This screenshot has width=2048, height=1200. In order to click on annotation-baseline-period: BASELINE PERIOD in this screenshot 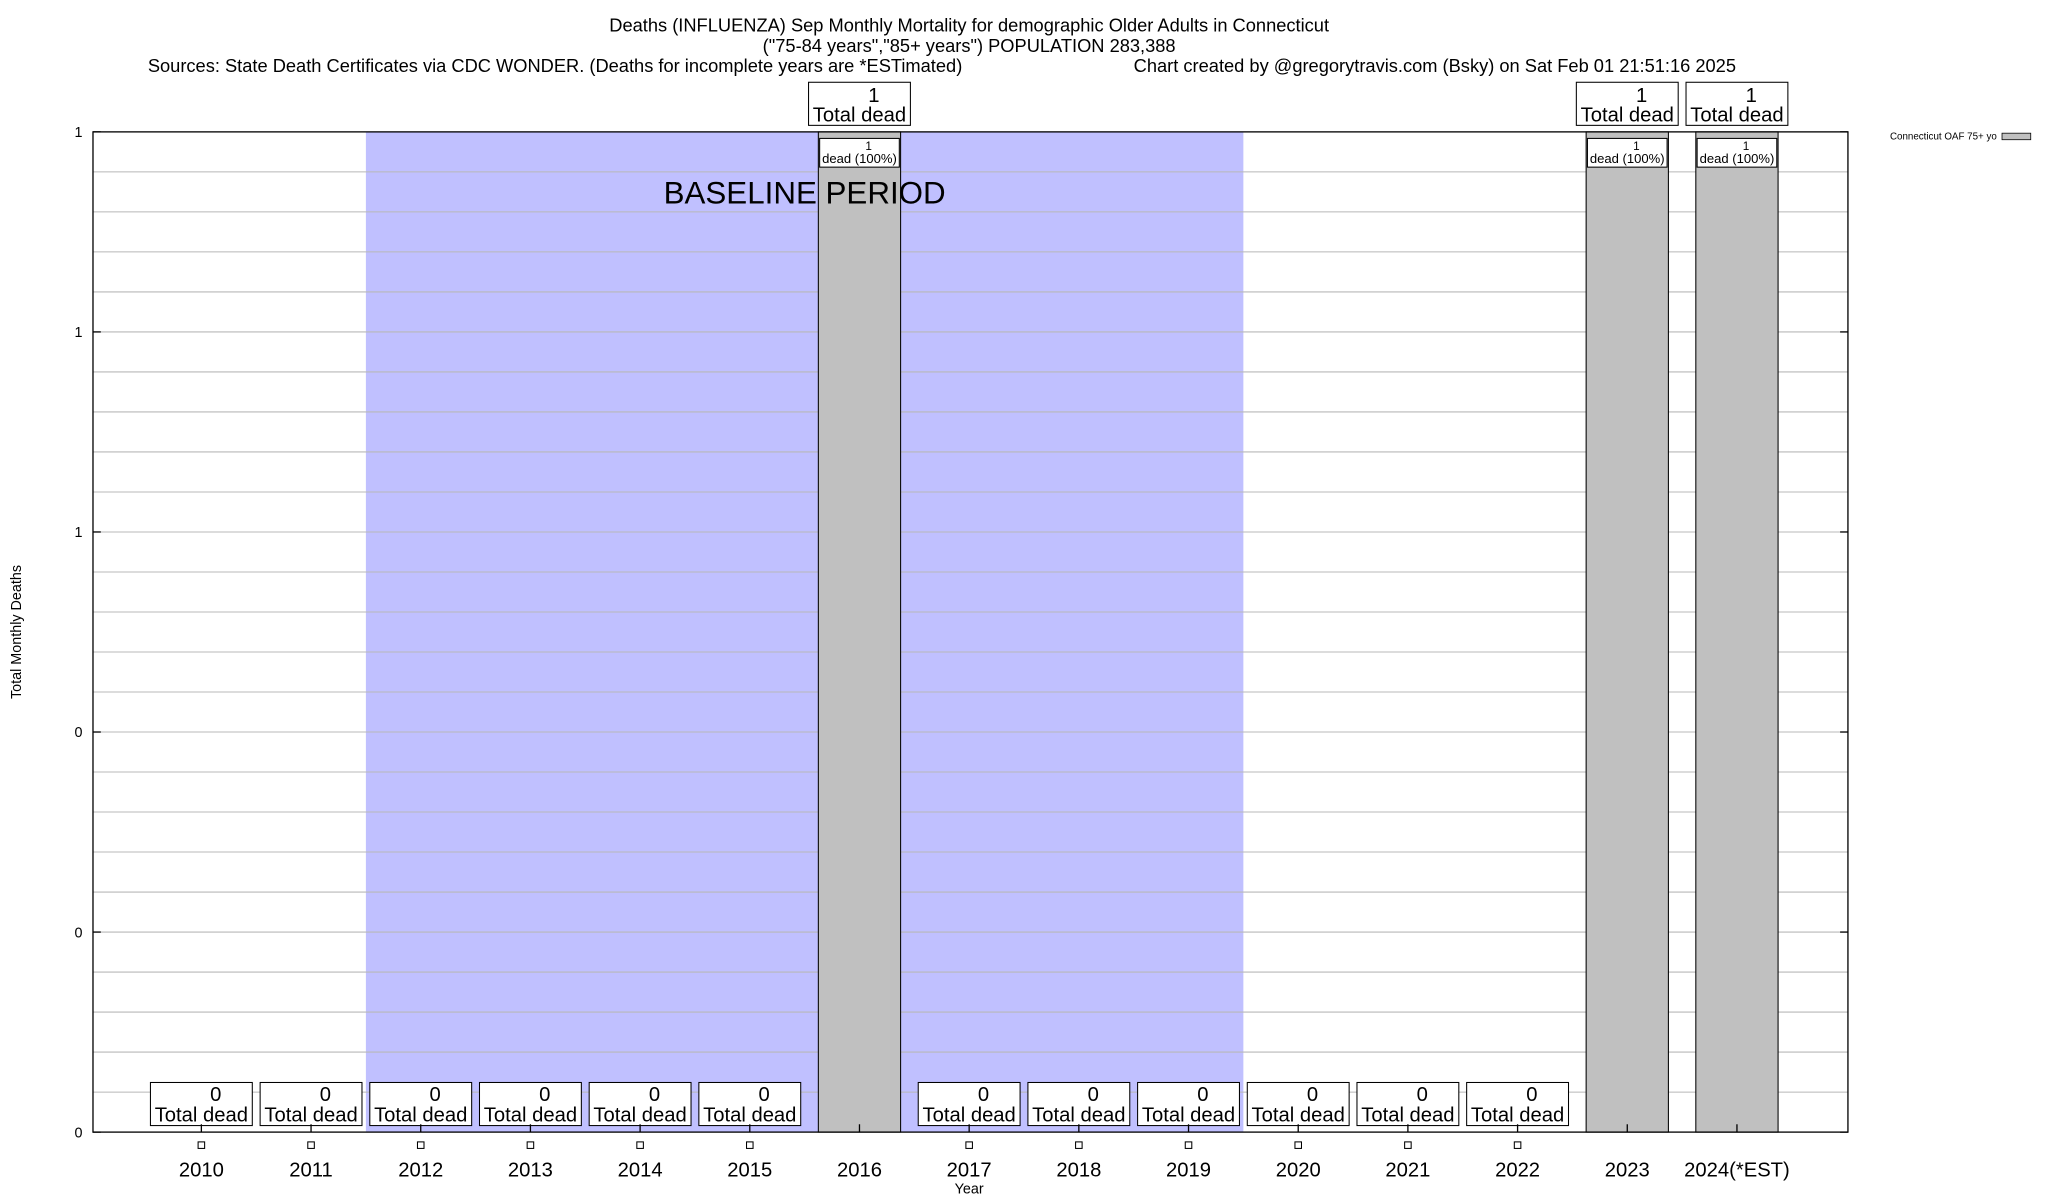, I will do `click(805, 193)`.